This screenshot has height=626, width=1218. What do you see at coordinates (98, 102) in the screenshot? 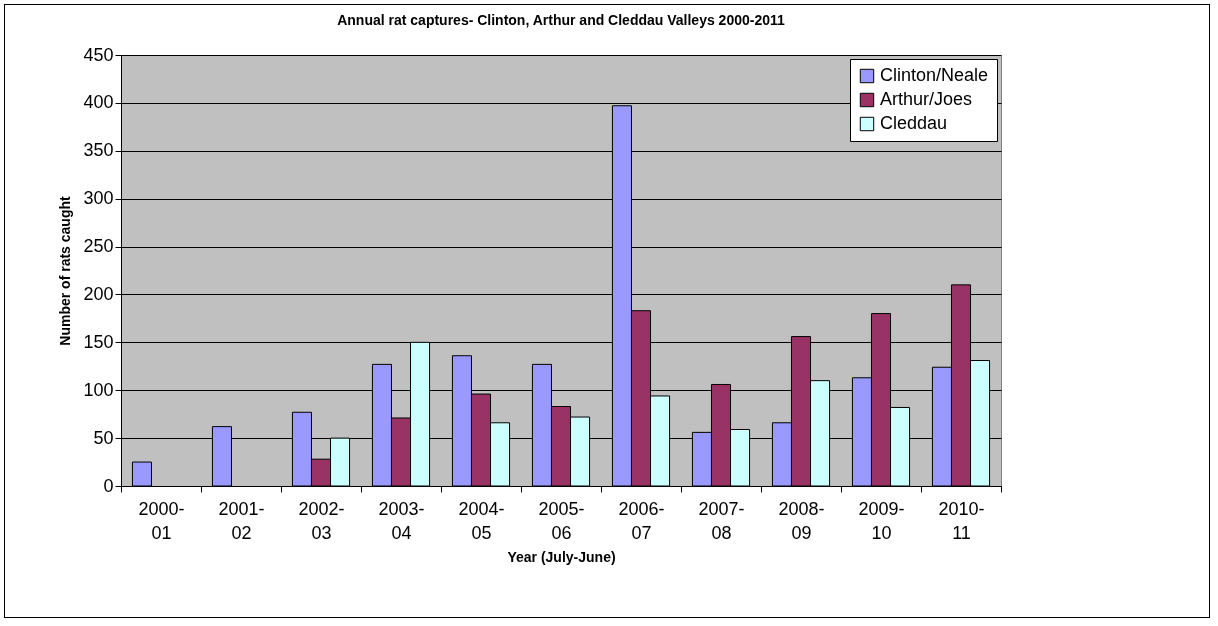
I see `y-tick-label: 400` at bounding box center [98, 102].